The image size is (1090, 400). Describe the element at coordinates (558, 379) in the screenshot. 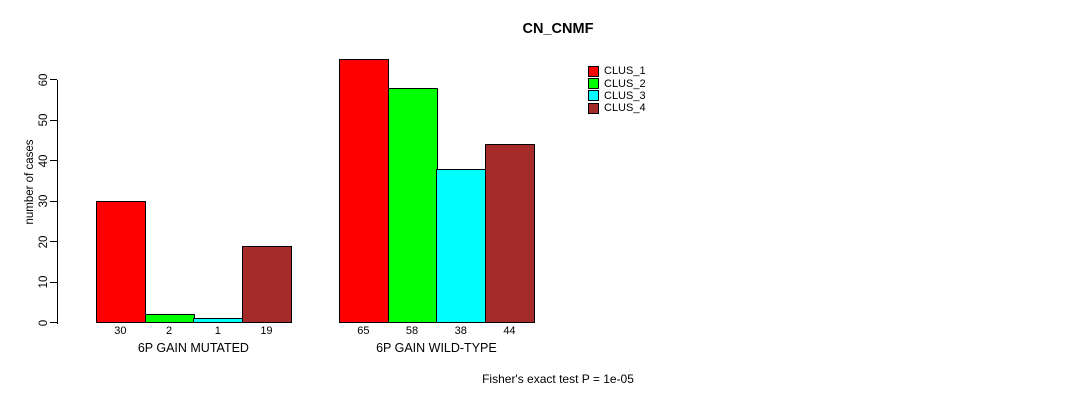

I see `footnote: Fisher's exact test P = 1e-05` at that location.